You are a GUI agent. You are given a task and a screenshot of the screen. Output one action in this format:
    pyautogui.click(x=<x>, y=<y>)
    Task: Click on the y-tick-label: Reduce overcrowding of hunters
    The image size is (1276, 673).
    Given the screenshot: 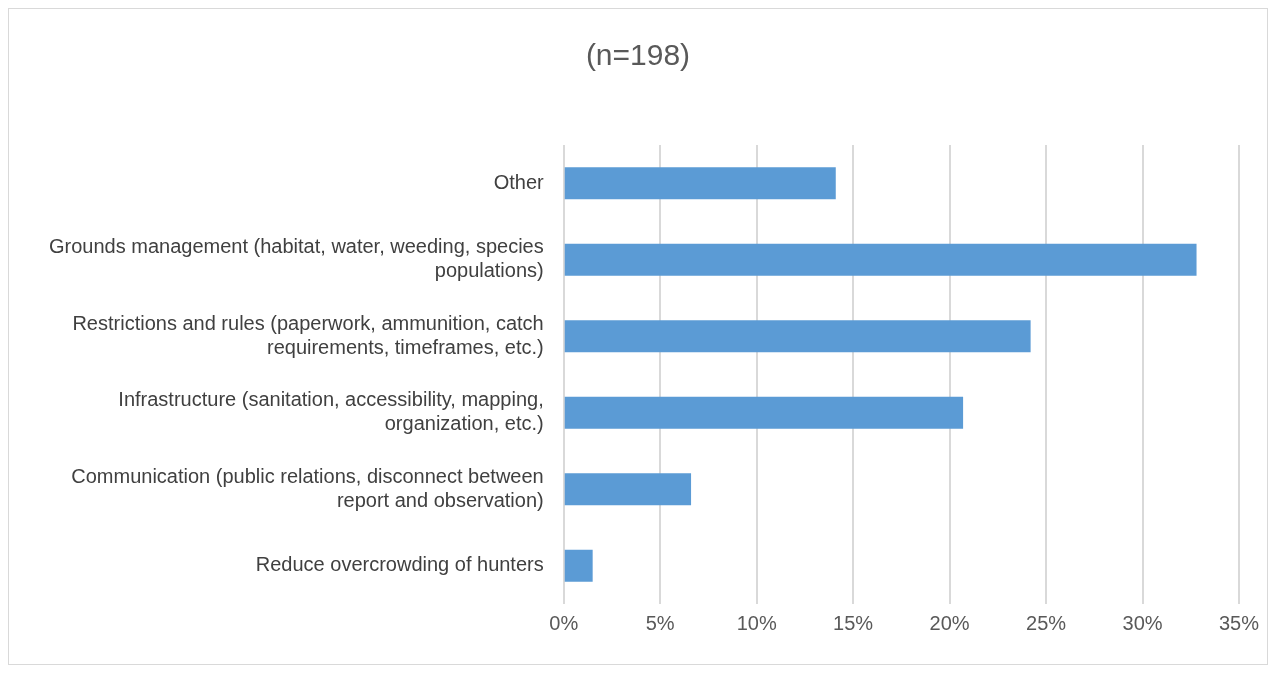 What is the action you would take?
    pyautogui.click(x=399, y=564)
    